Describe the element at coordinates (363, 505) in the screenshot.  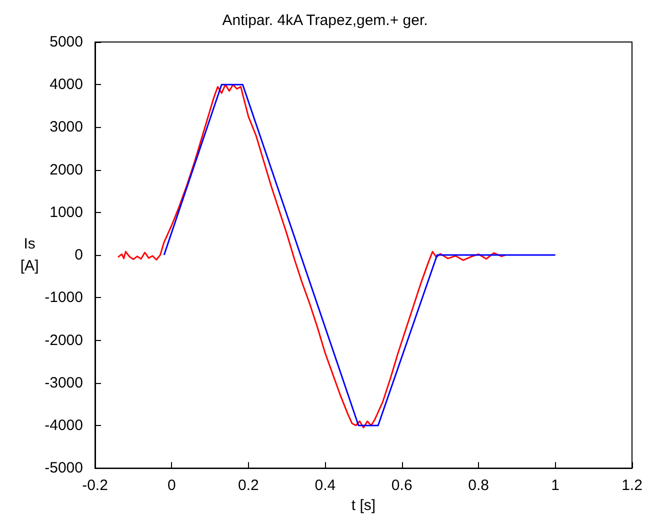
I see `x-axis-title: t [s]` at that location.